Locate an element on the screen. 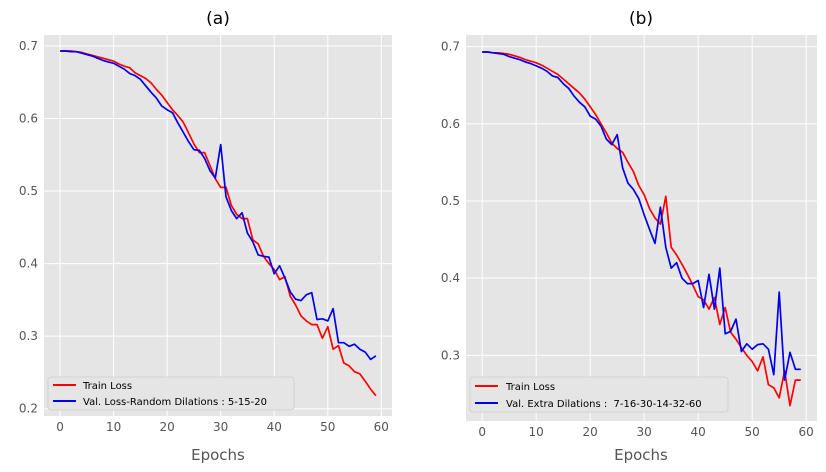 This screenshot has width=826, height=472. chart-title: (b) is located at coordinates (641, 19).